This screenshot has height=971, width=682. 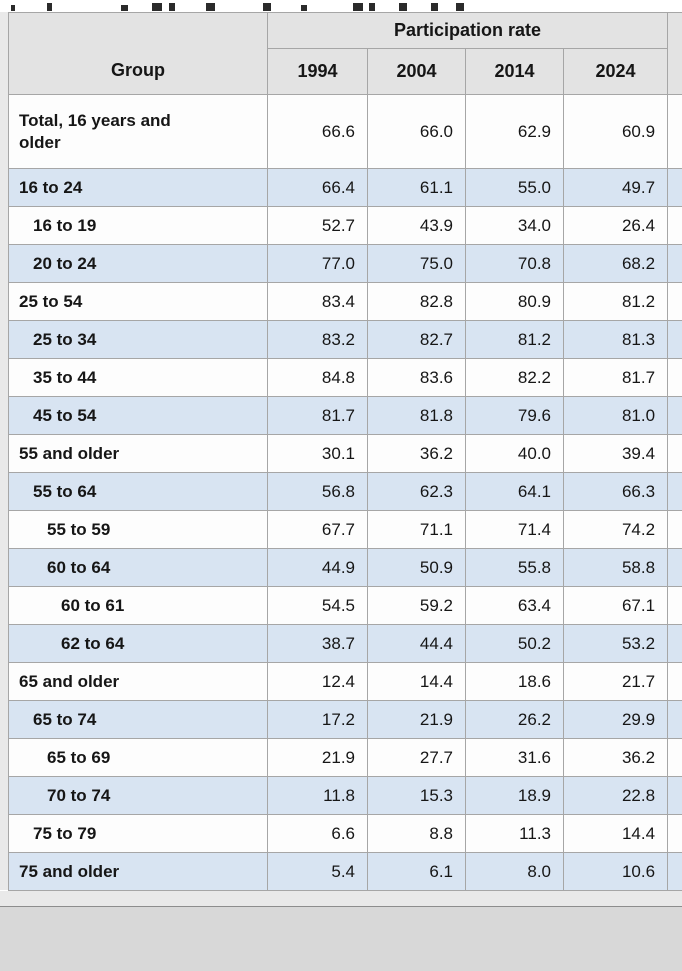 I want to click on value-cell: 75.0, so click(x=417, y=264).